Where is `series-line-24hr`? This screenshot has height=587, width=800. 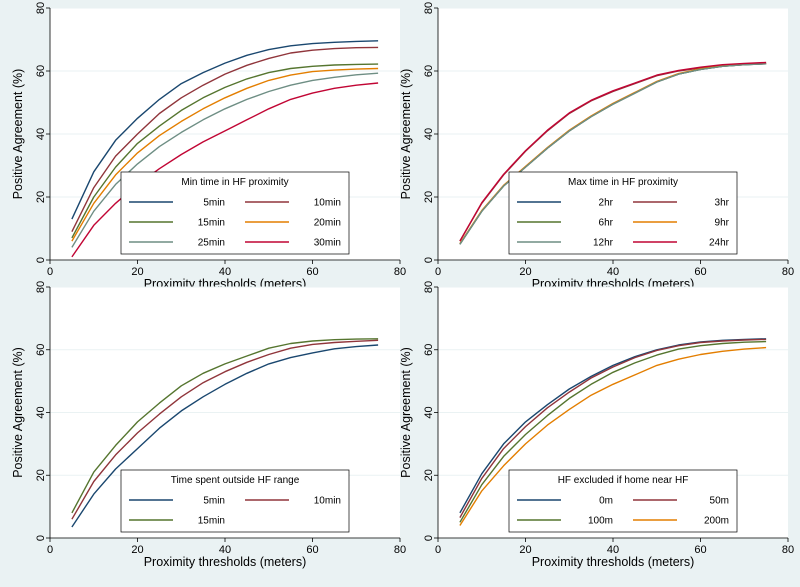
series-line-24hr is located at coordinates (613, 151).